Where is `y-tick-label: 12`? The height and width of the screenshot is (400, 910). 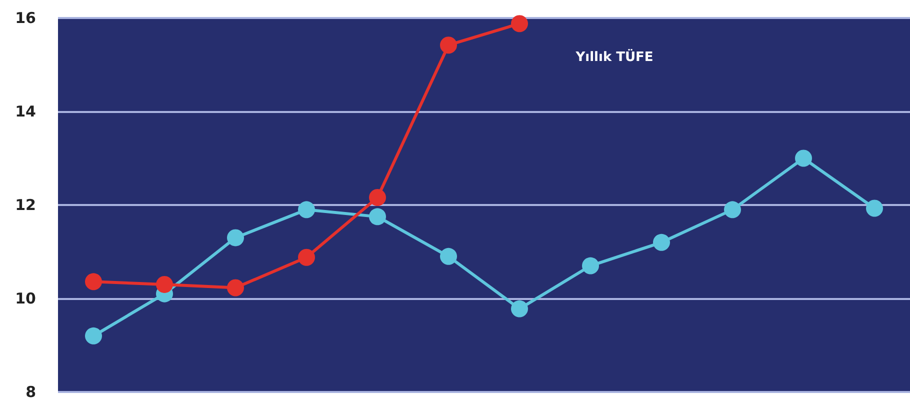 y-tick-label: 12 is located at coordinates (25, 205).